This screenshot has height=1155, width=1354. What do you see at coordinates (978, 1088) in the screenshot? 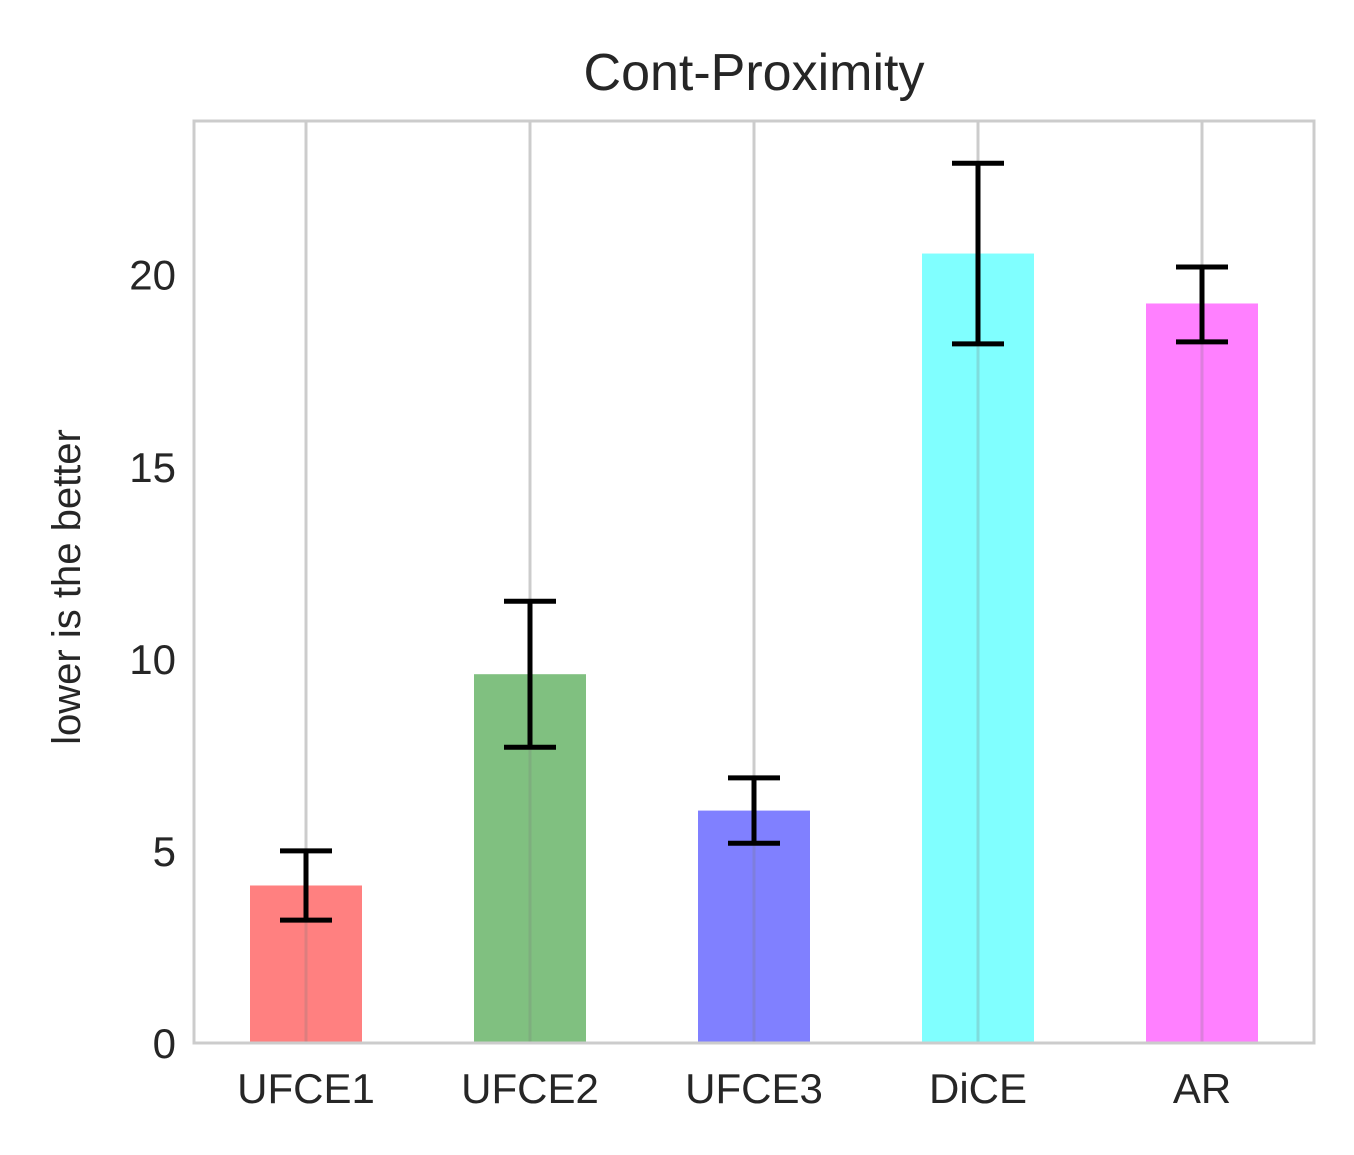
I see `x-tick-label-dice: DiCE` at bounding box center [978, 1088].